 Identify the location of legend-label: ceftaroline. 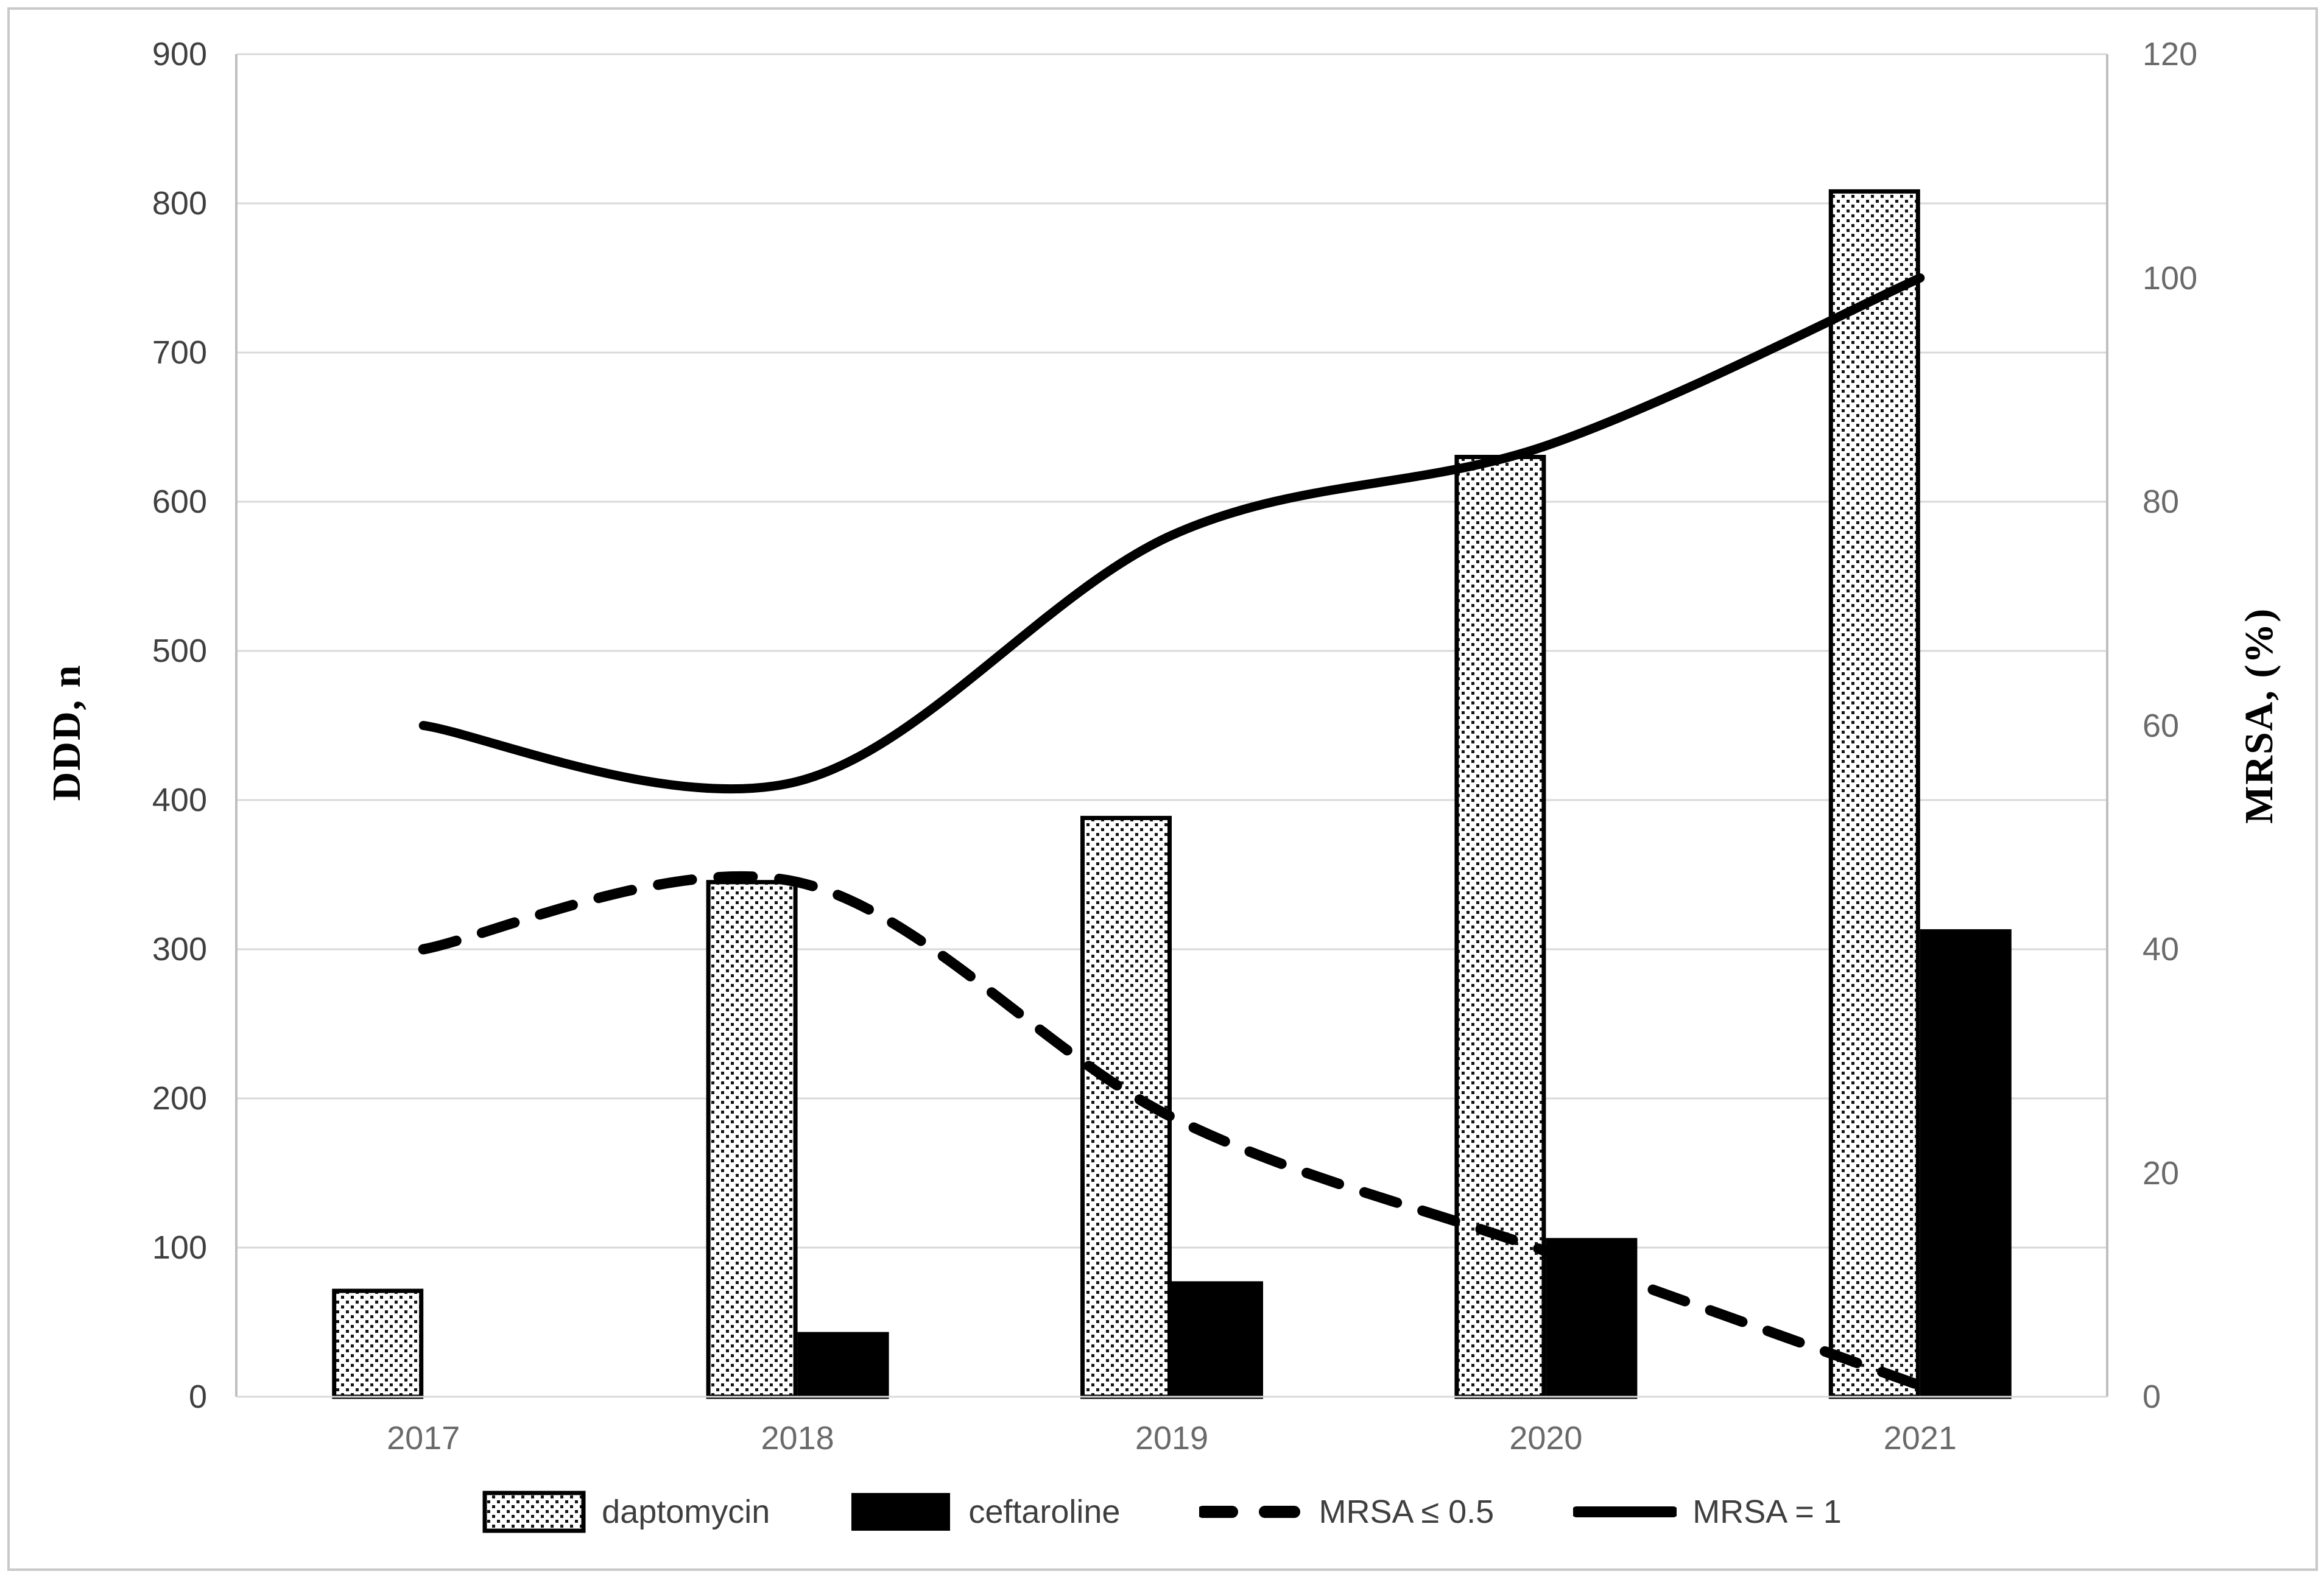
(1044, 1512).